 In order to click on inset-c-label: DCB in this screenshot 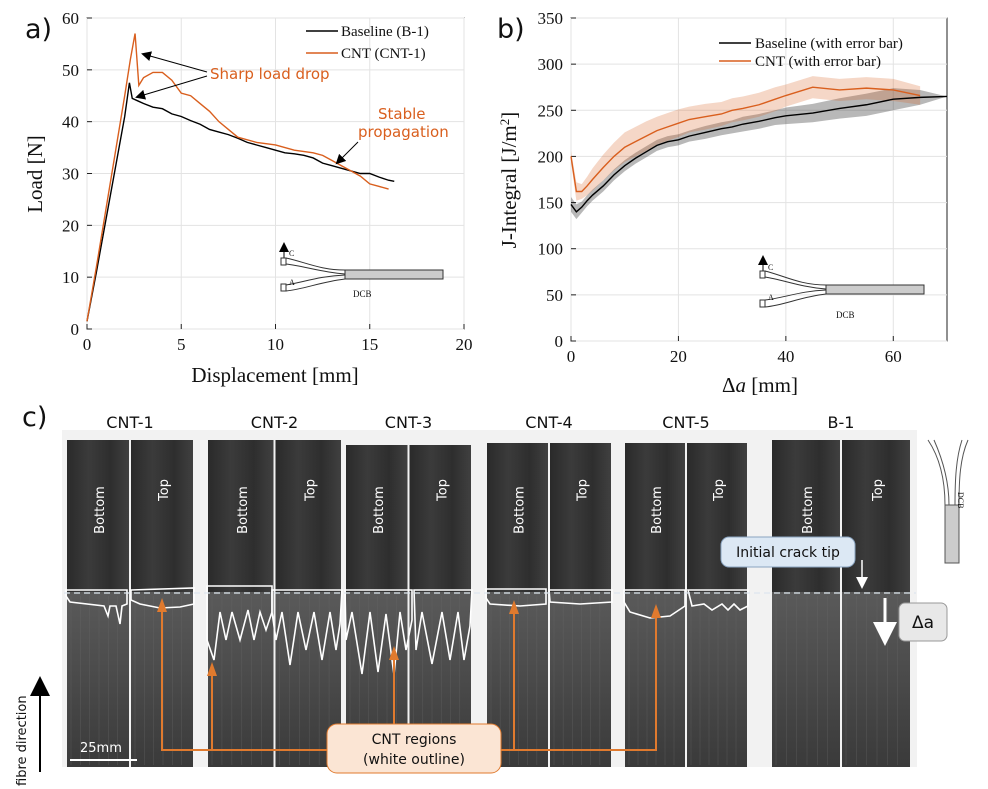, I will do `click(960, 500)`.